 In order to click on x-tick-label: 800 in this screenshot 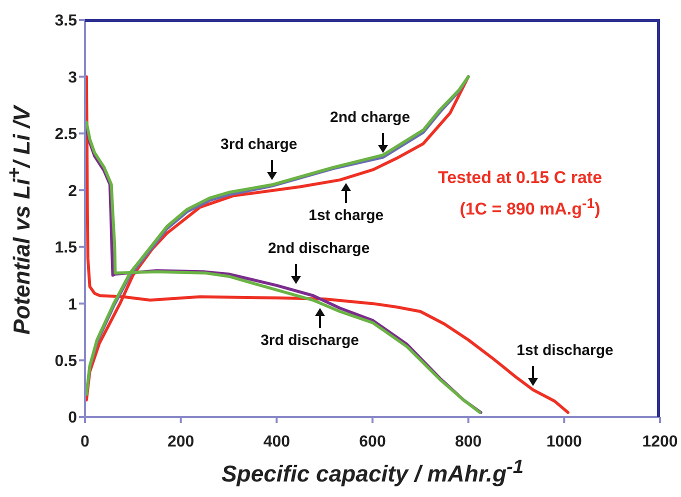, I will do `click(468, 441)`.